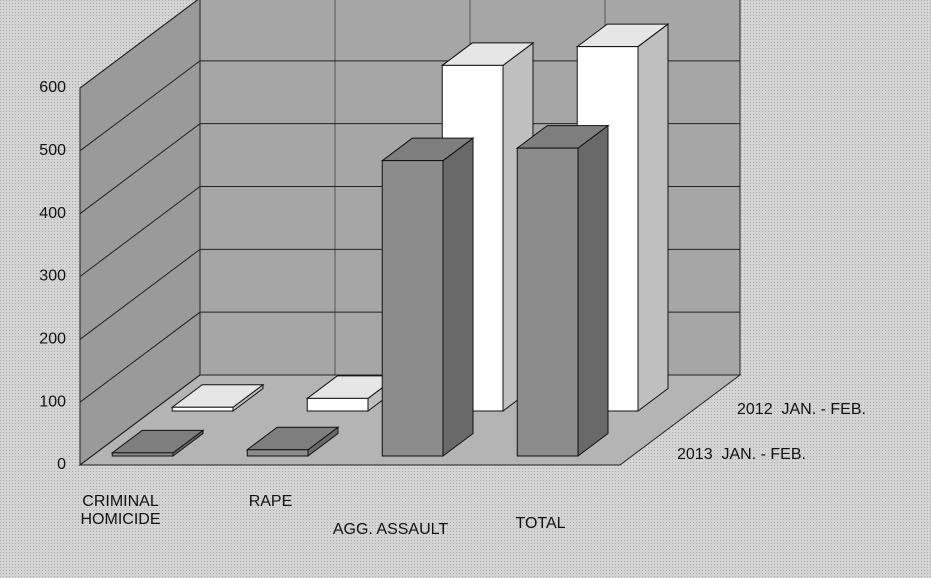  What do you see at coordinates (52, 276) in the screenshot?
I see `y-tick-label: 300` at bounding box center [52, 276].